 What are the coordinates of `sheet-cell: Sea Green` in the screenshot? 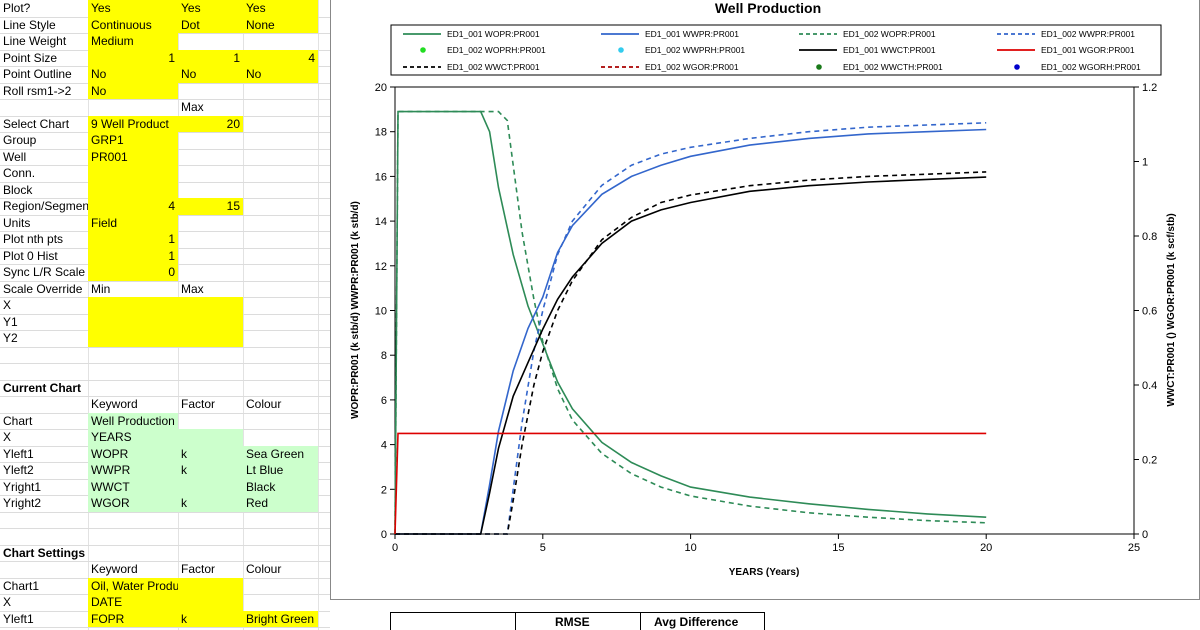 It's located at (280, 453).